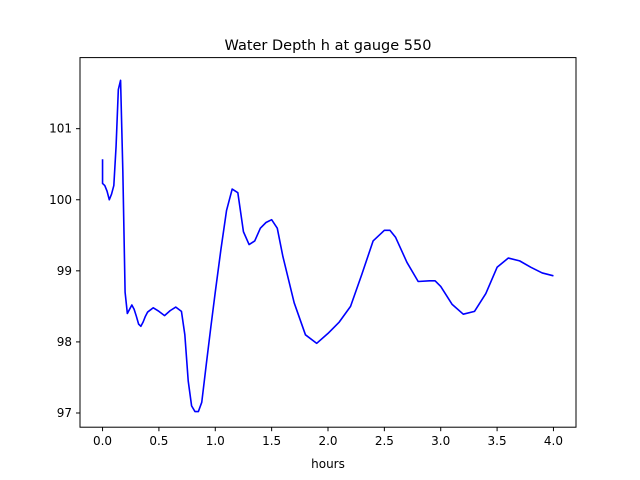  What do you see at coordinates (60, 129) in the screenshot?
I see `y-tick-label: 101` at bounding box center [60, 129].